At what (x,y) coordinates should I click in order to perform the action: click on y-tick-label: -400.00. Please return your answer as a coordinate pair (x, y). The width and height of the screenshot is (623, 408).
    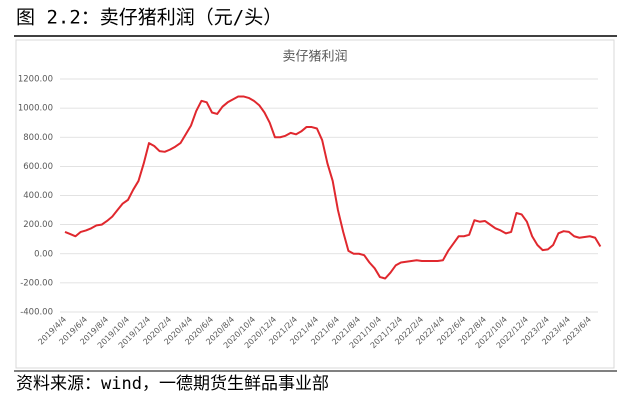
    Looking at the image, I should click on (36, 313).